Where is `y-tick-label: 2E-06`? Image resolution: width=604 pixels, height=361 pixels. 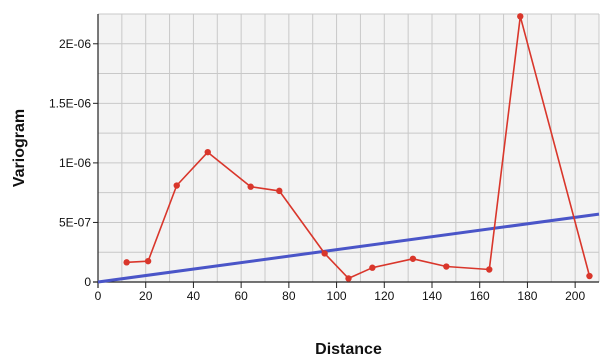
y-tick-label: 2E-06 is located at coordinates (75, 44).